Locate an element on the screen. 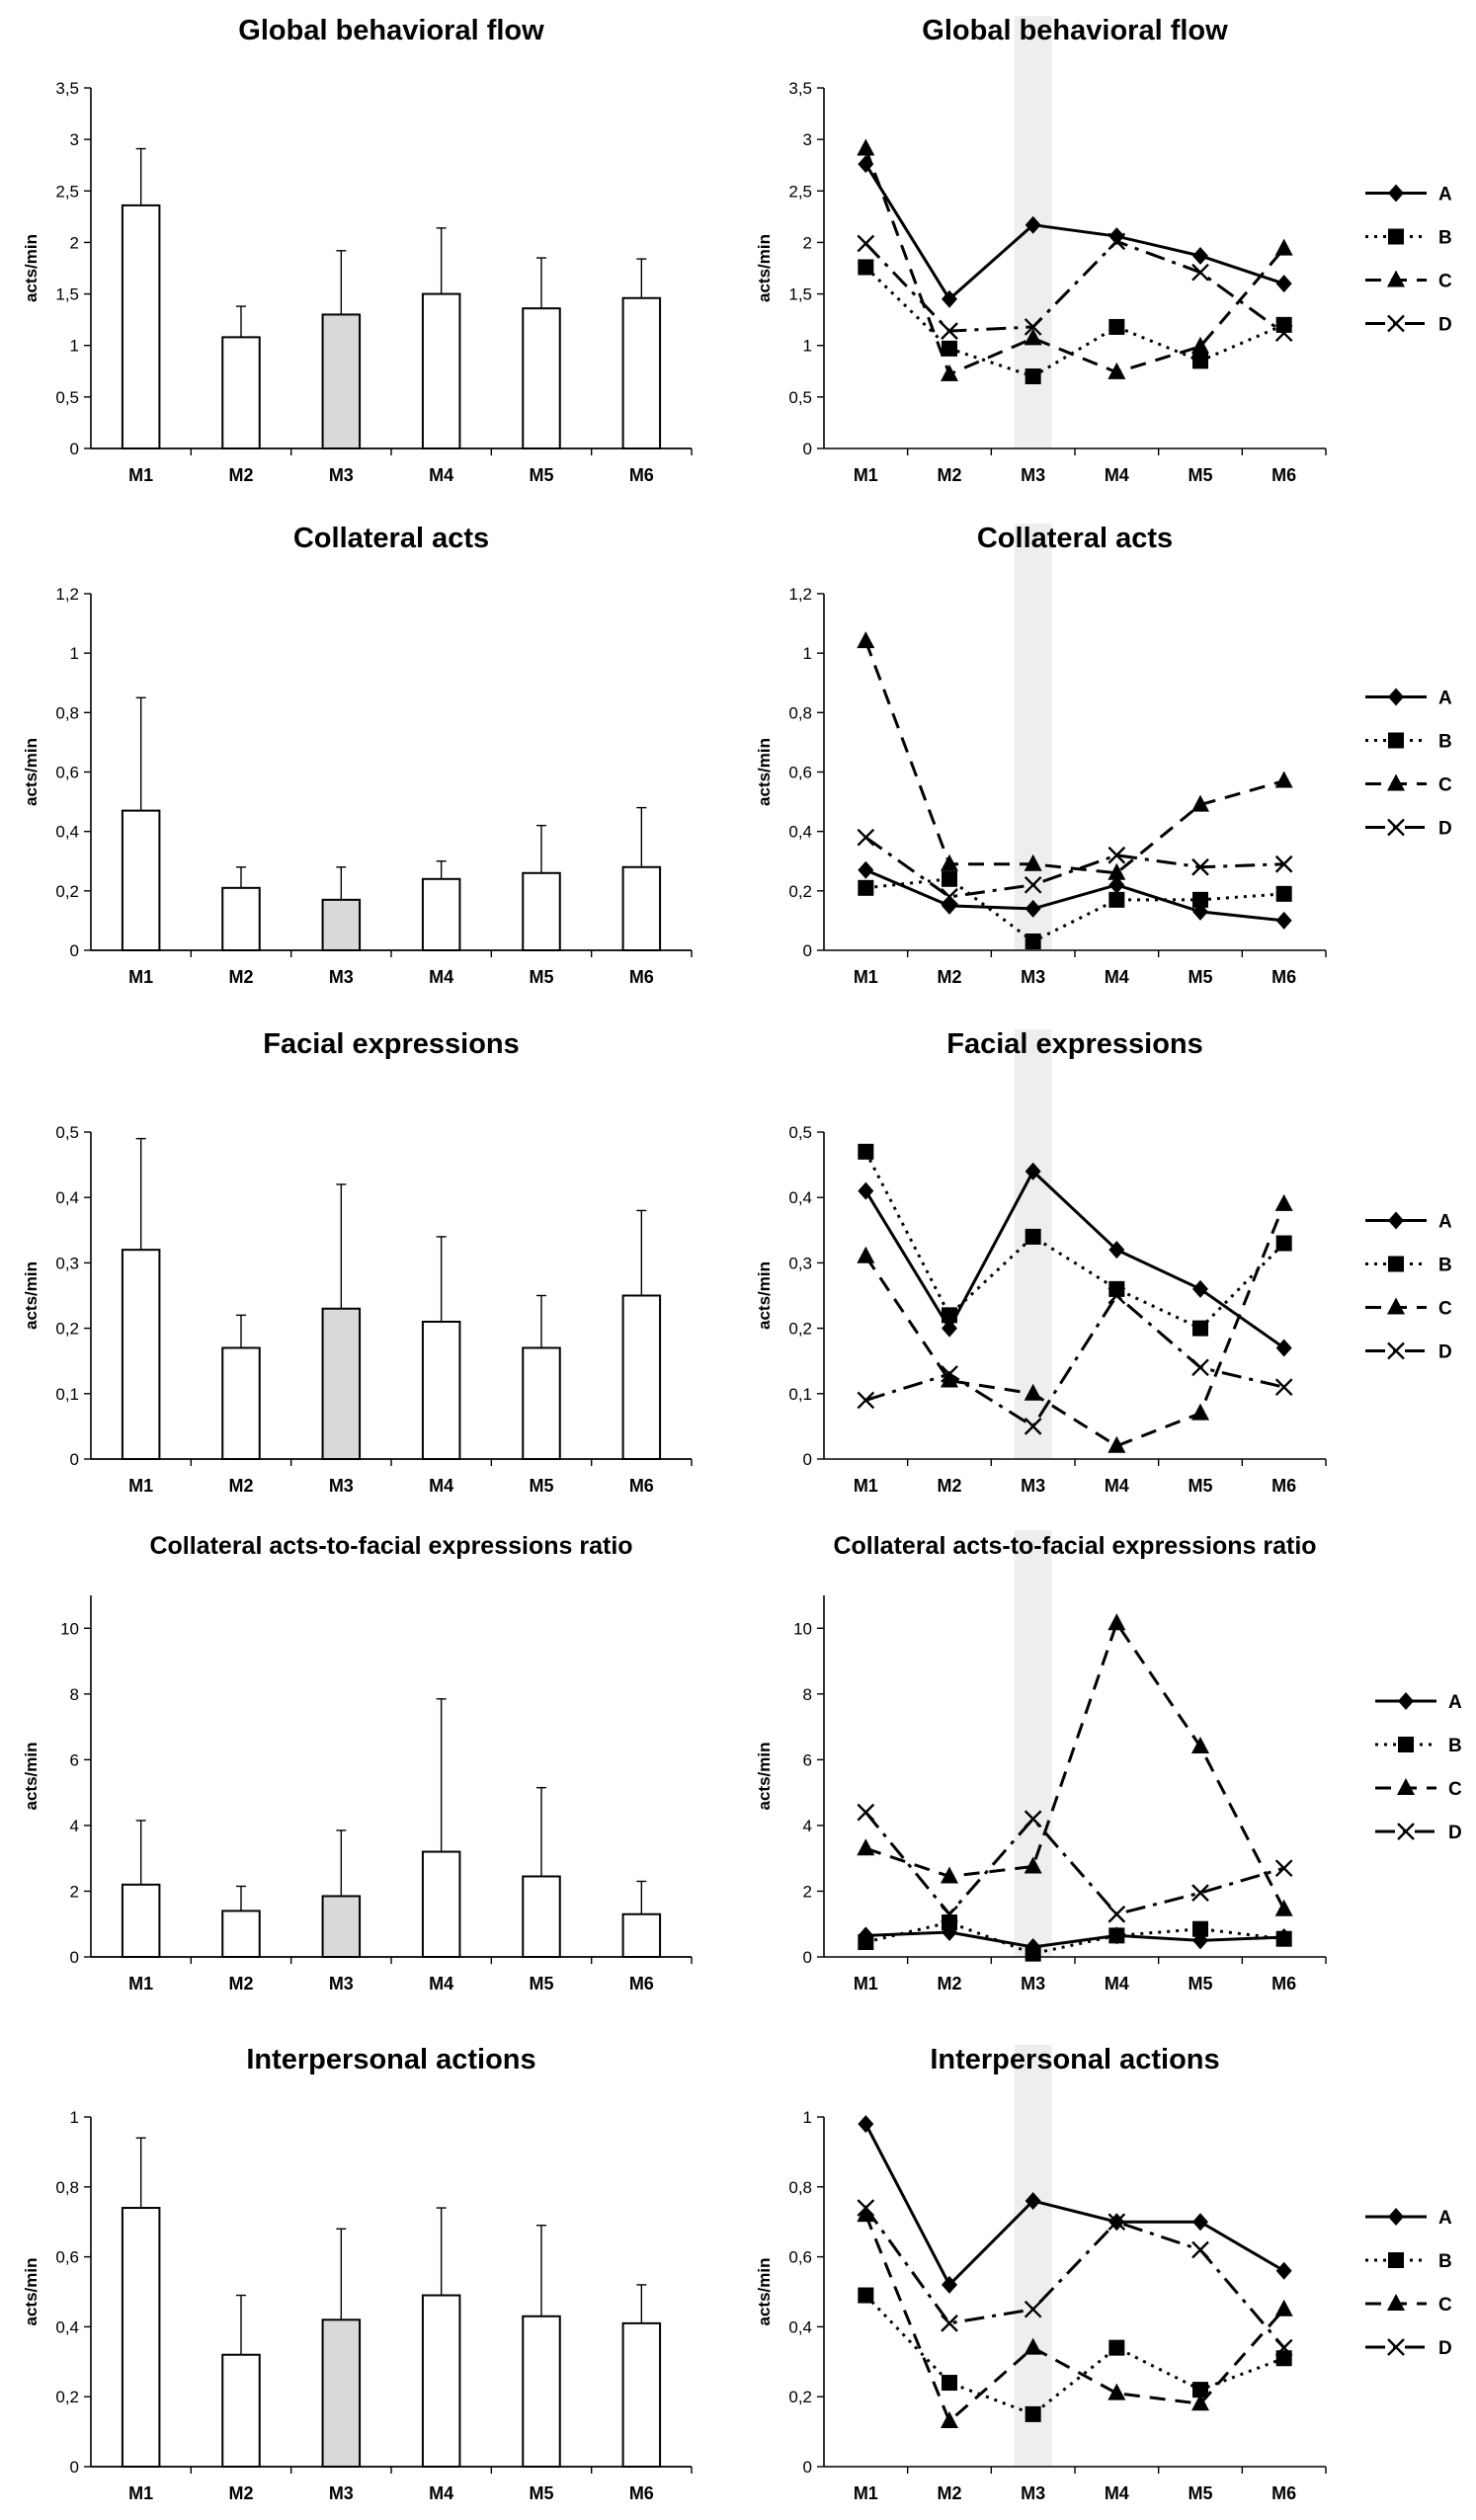 This screenshot has height=2520, width=1476. legend-label-a: A is located at coordinates (1455, 1702).